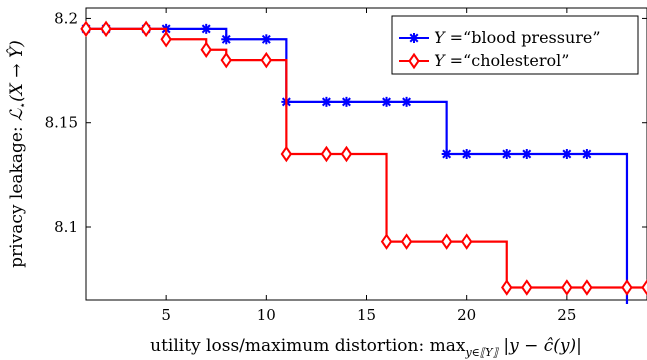 This screenshot has height=360, width=647. Describe the element at coordinates (566, 315) in the screenshot. I see `x-tick-label: 25` at that location.